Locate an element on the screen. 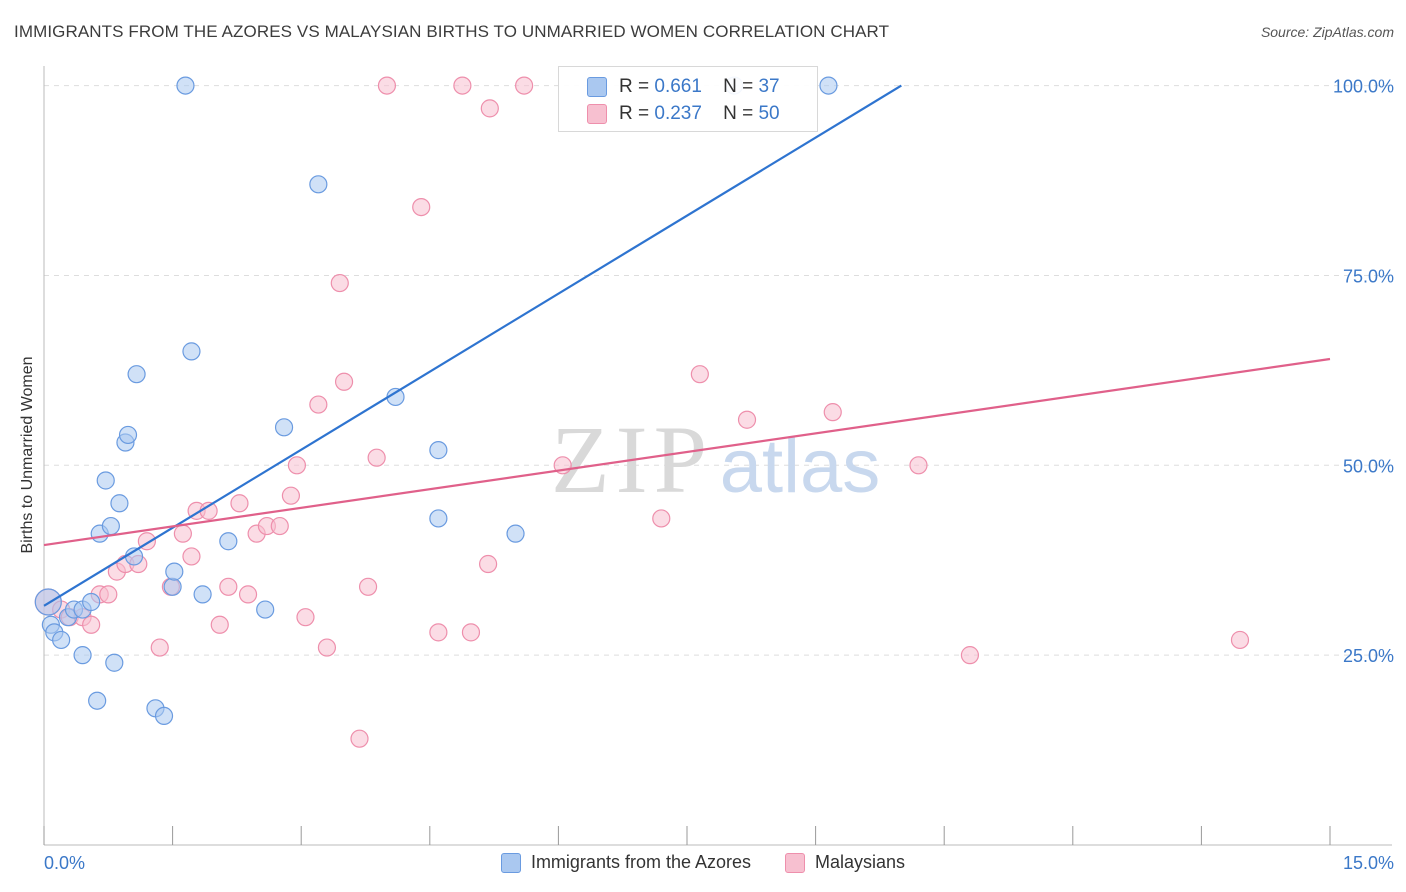 The width and height of the screenshot is (1406, 892). x-tick-label: 15.0% is located at coordinates (1368, 863).